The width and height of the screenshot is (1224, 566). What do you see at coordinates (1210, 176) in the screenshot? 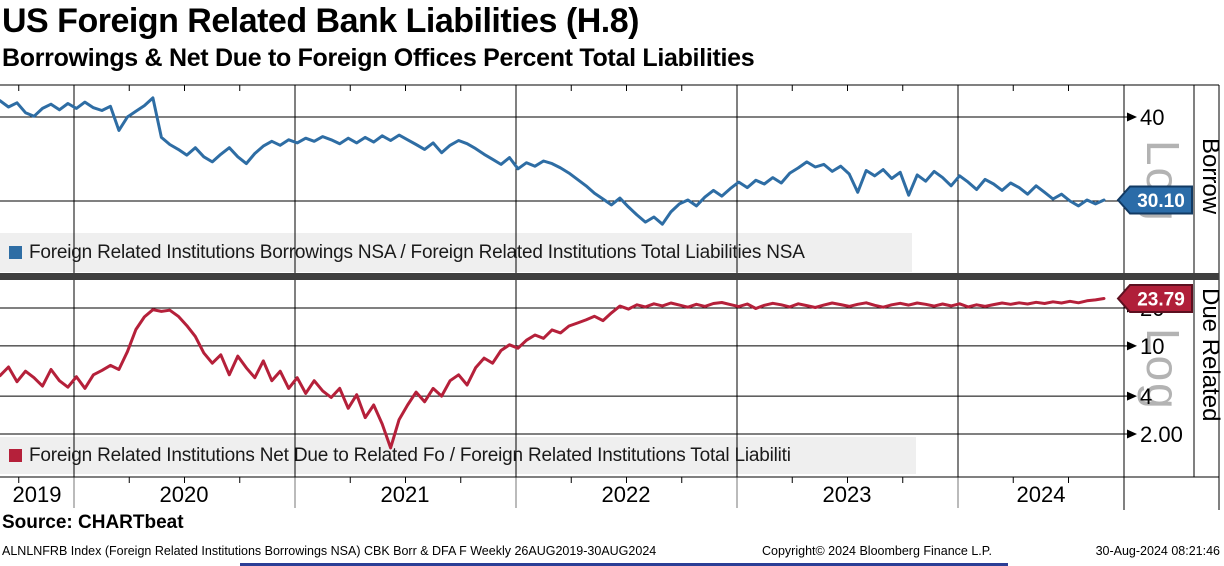
I see `top-axis-title: Borrow` at bounding box center [1210, 176].